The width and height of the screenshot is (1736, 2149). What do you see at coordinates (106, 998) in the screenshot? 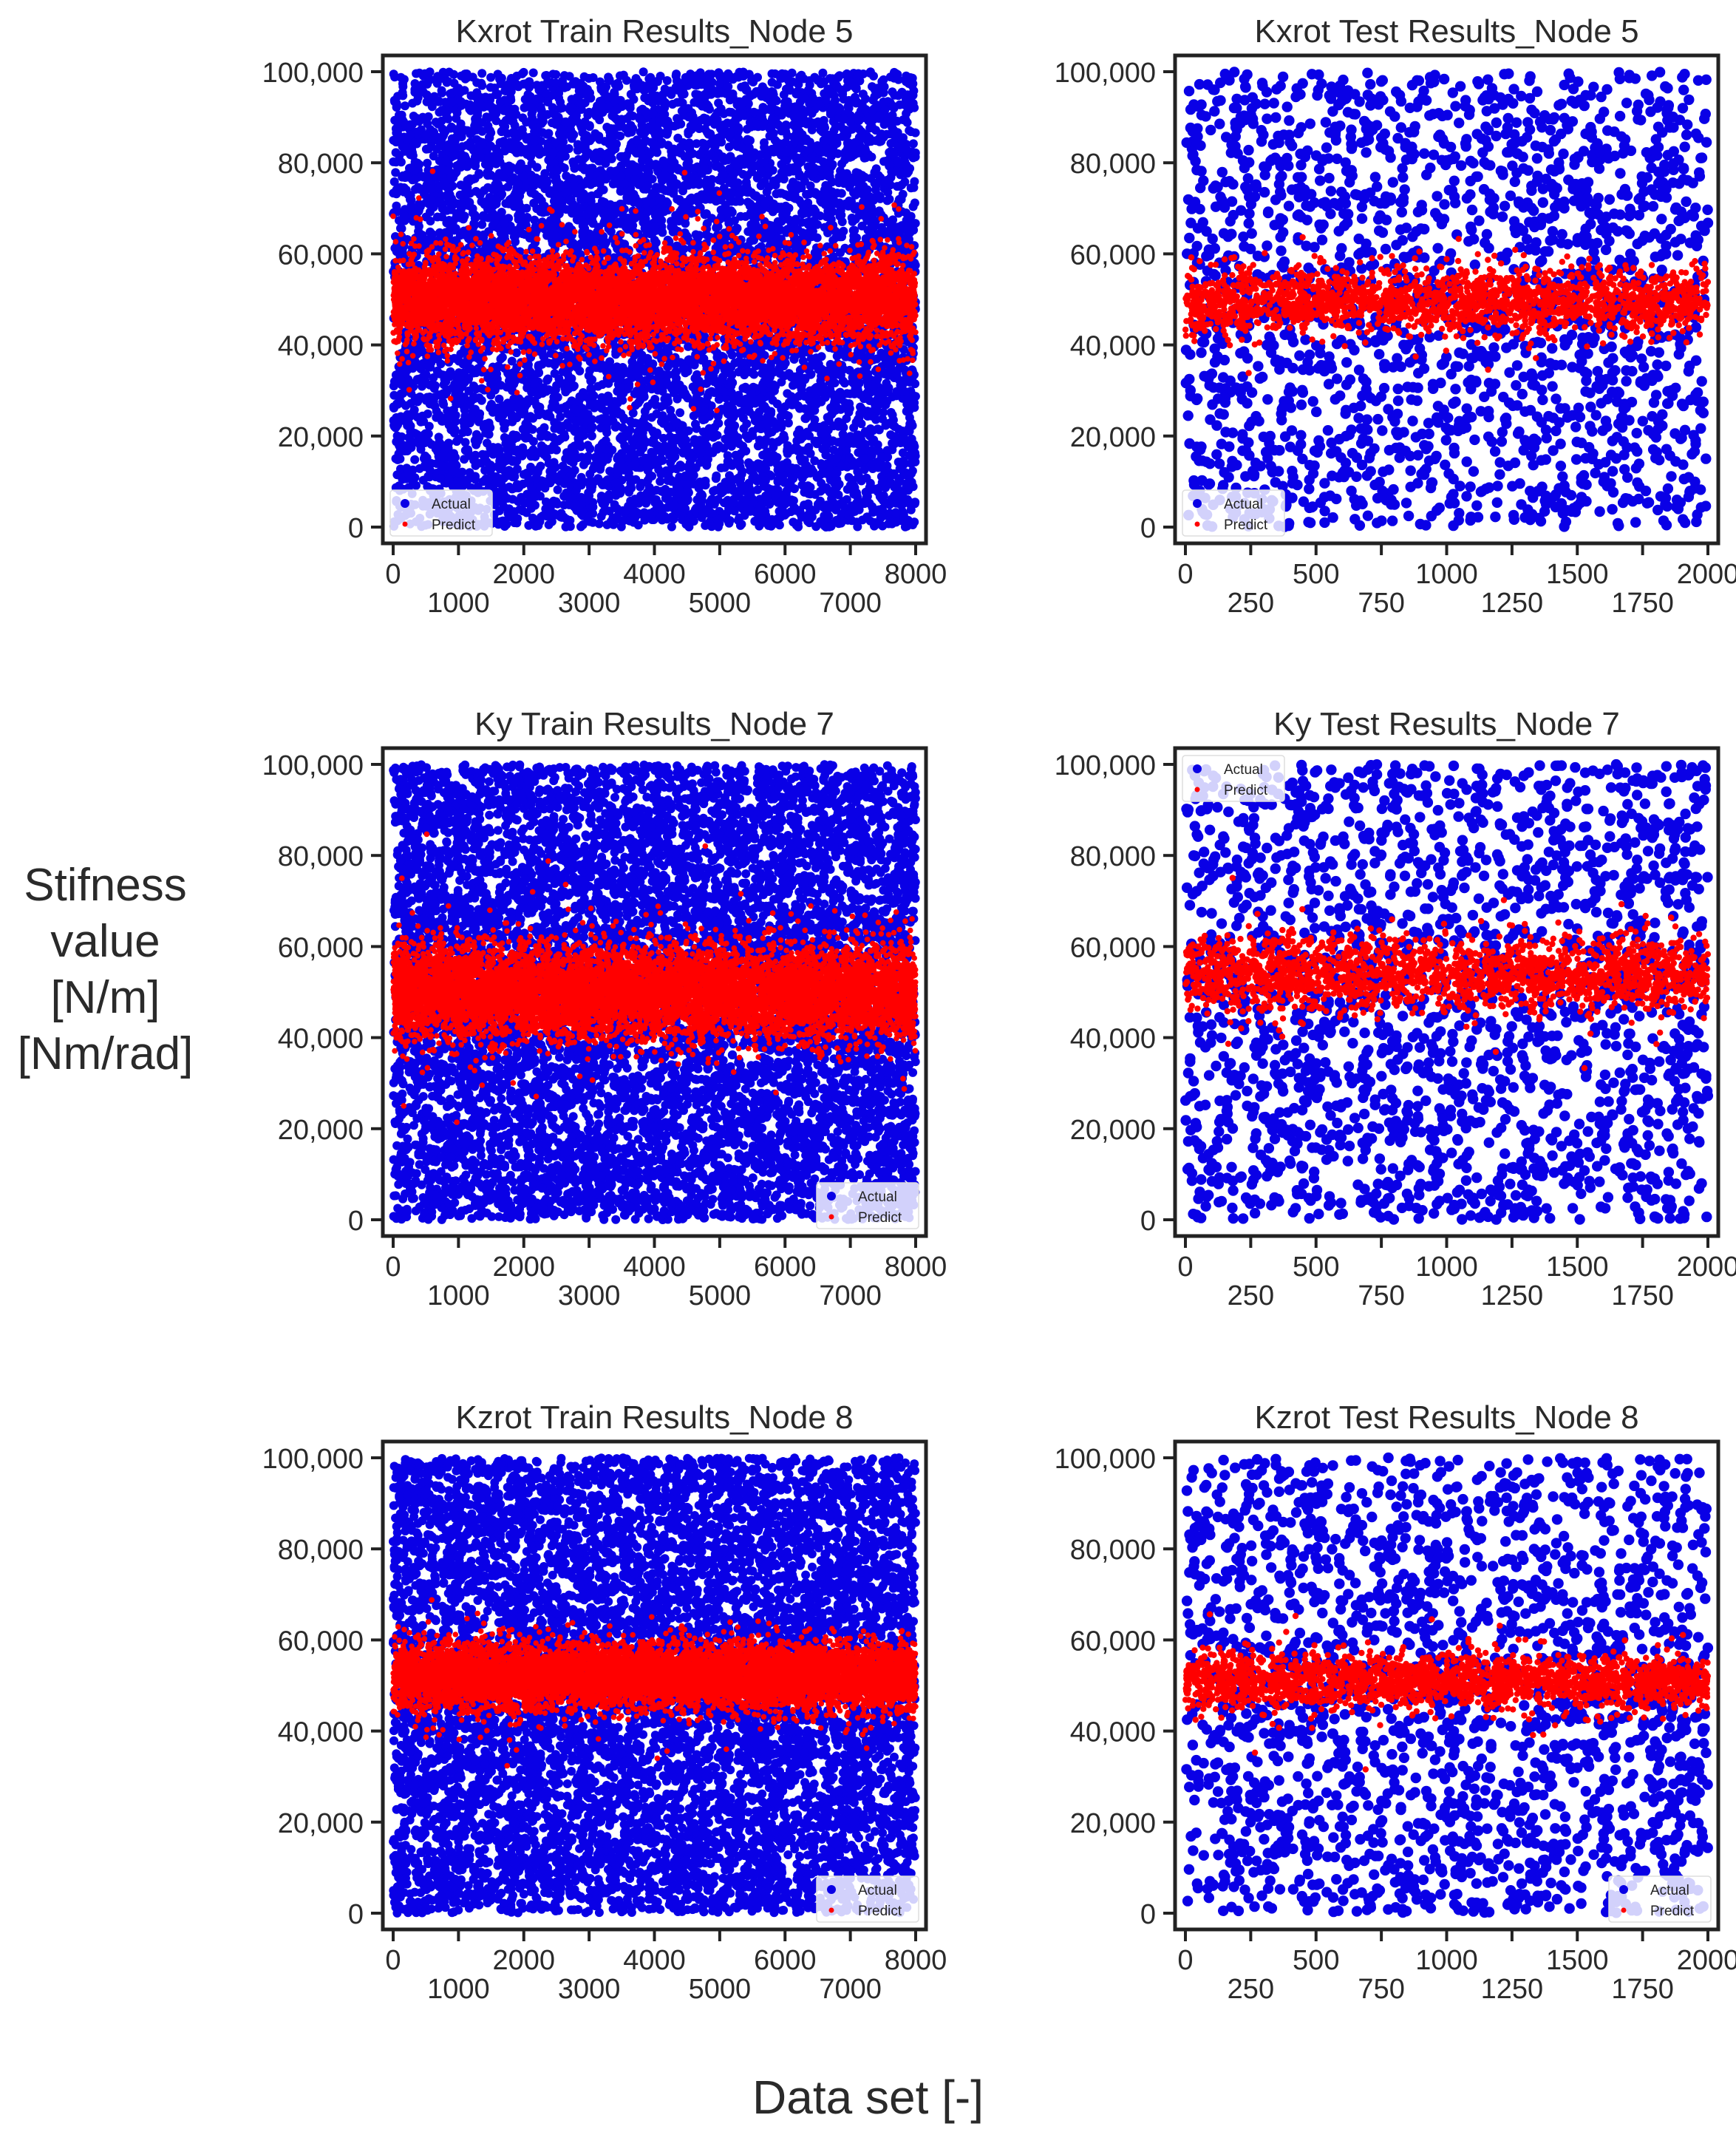
I see `y-label-line-3: [N/m]` at bounding box center [106, 998].